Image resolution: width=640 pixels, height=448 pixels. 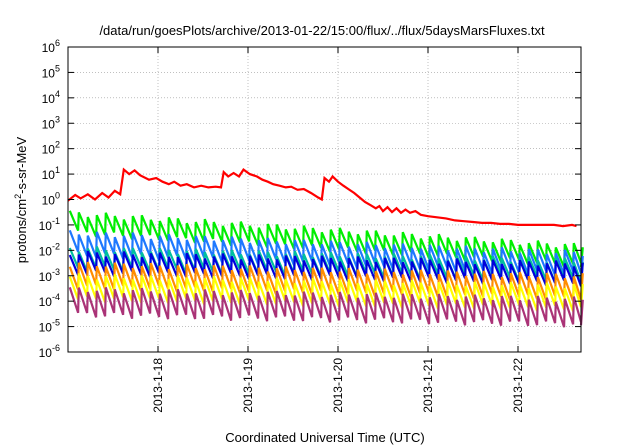 I want to click on y-tick-label: 10⁻¹, so click(x=49, y=224).